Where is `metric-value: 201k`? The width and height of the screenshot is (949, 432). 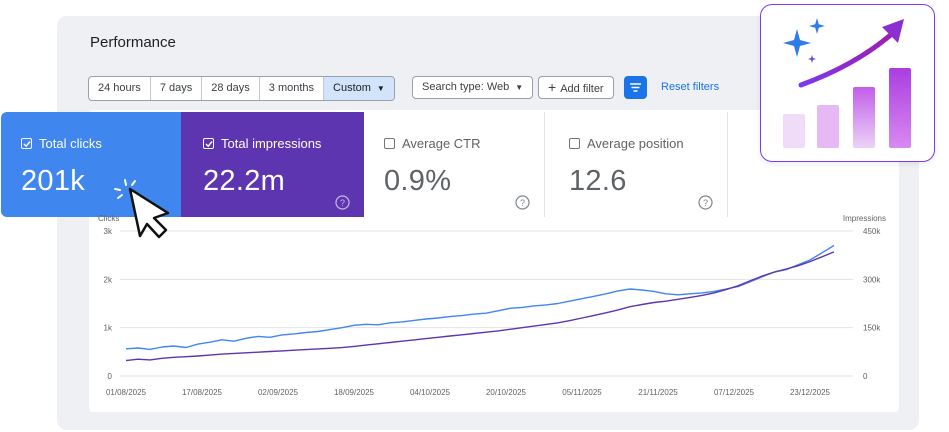
metric-value: 201k is located at coordinates (53, 181).